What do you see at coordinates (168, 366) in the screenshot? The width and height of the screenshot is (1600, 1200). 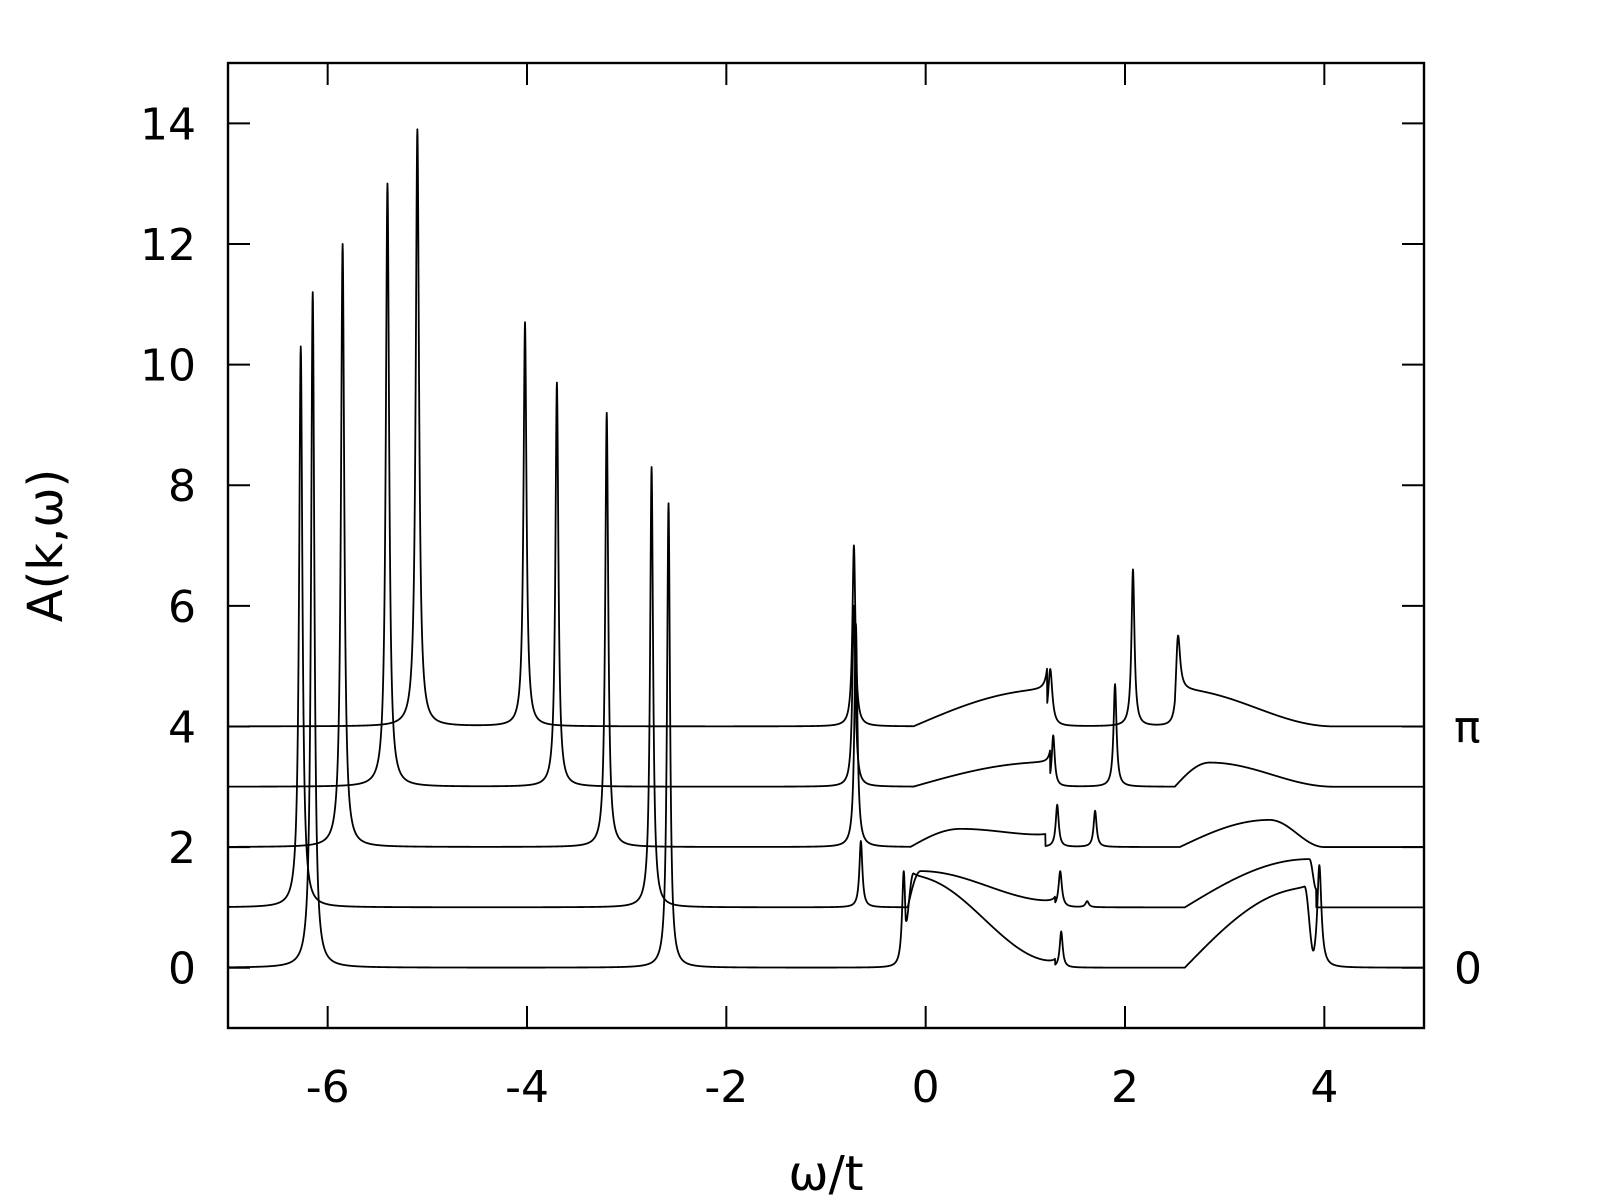 I see `y-tick-label: 10` at bounding box center [168, 366].